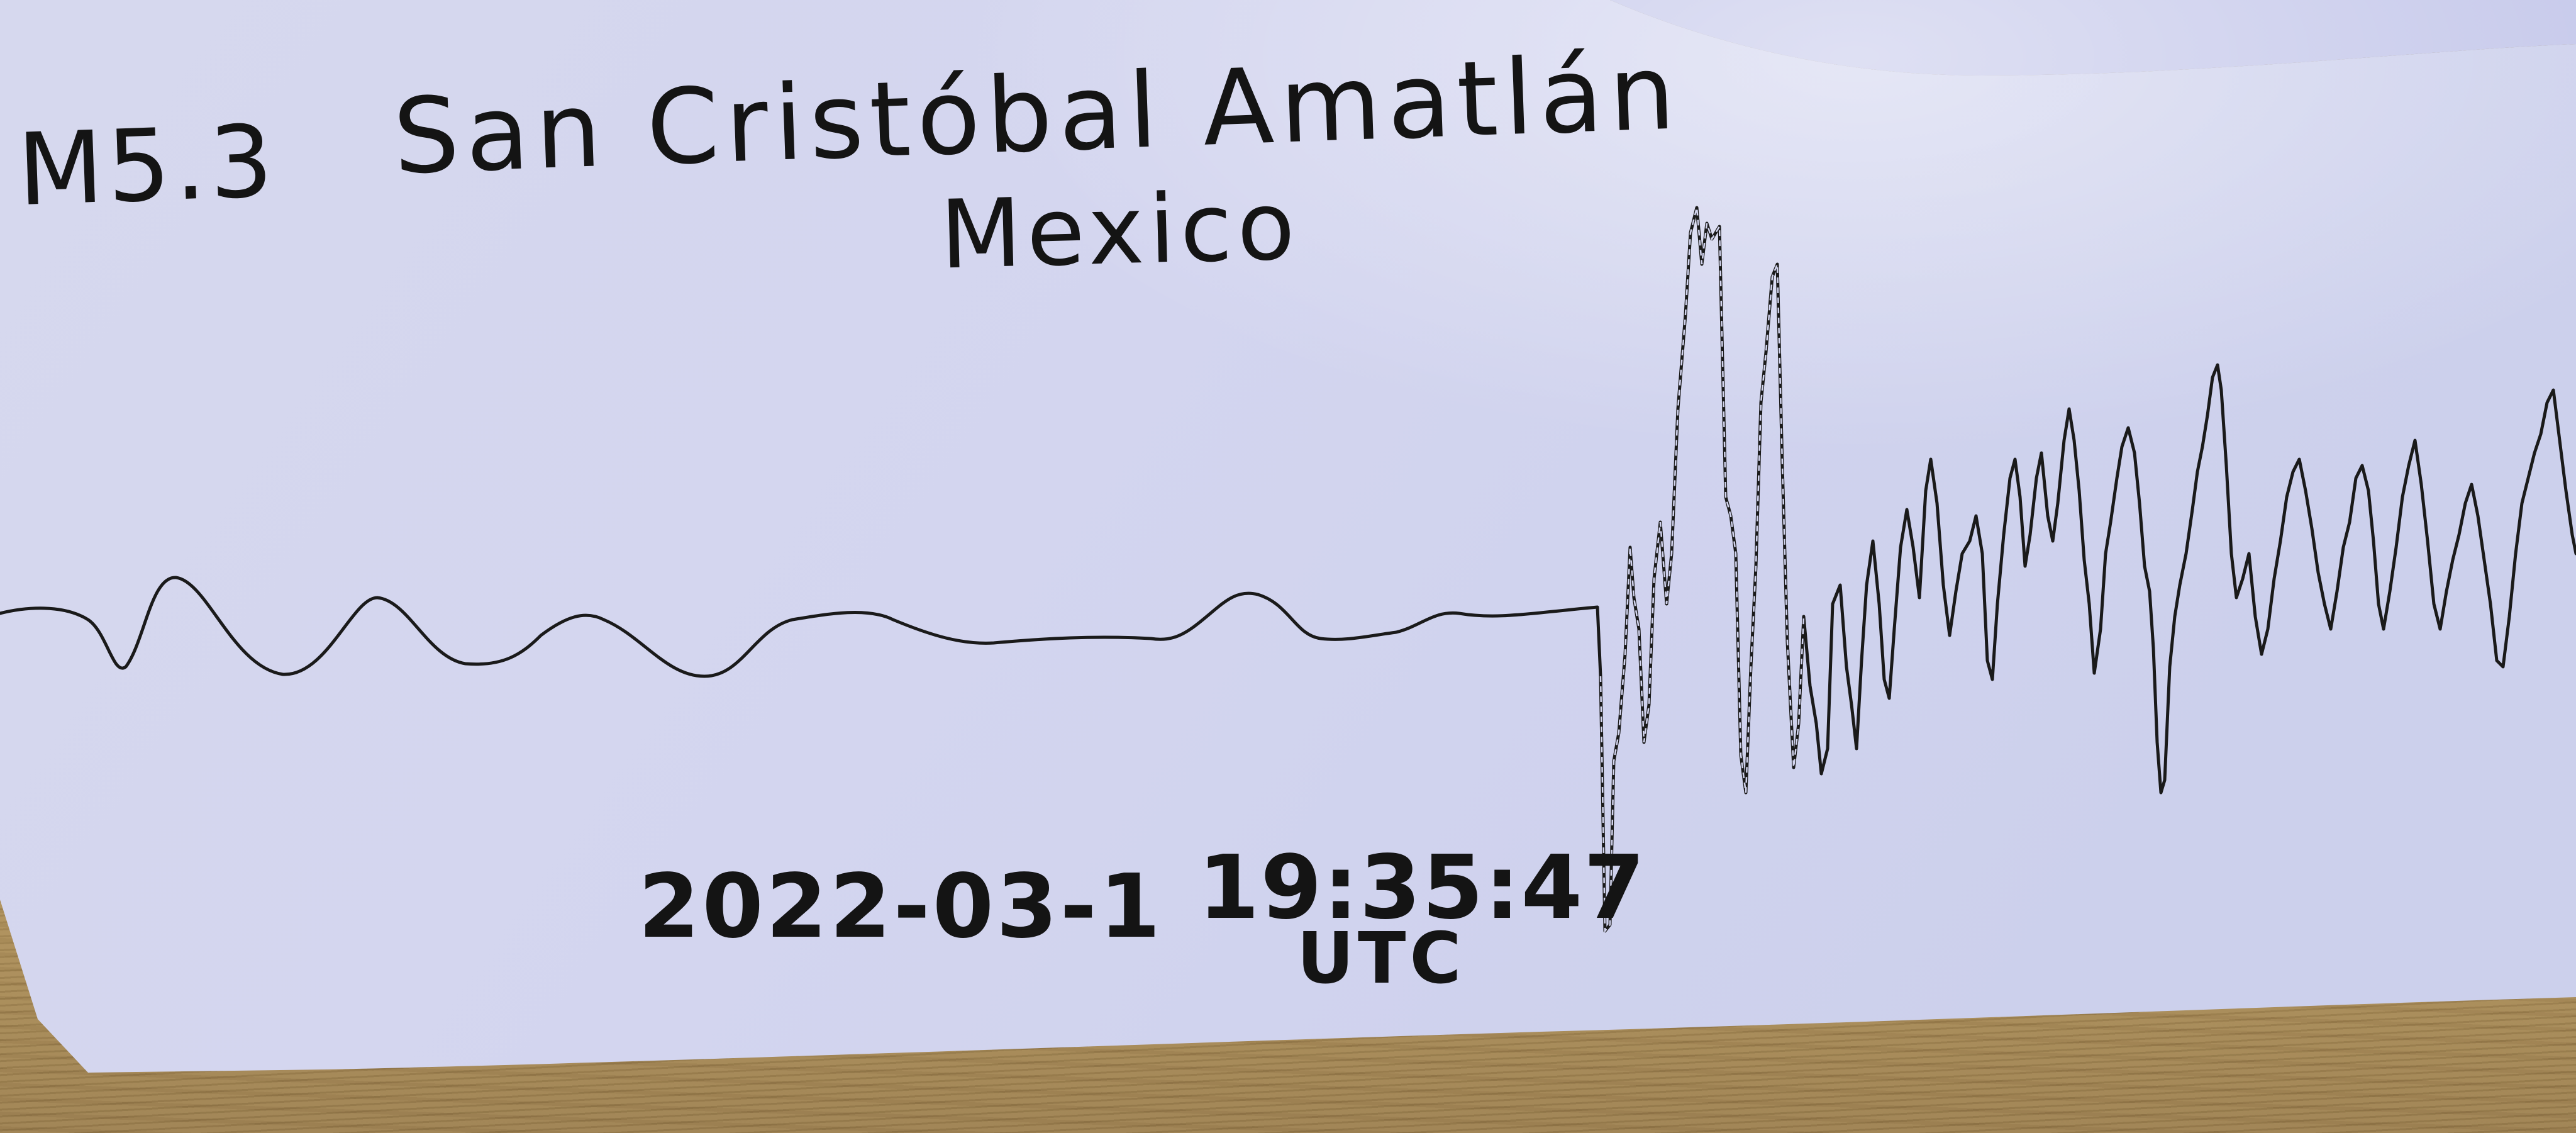  Describe the element at coordinates (1702, 570) in the screenshot. I see `trace-dot-overlay` at that location.